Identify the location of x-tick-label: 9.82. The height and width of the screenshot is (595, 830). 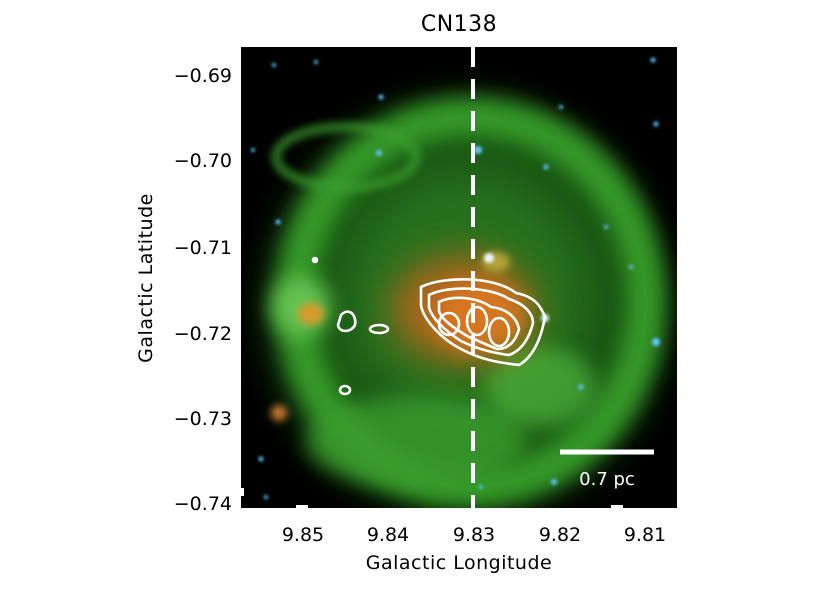
(560, 535).